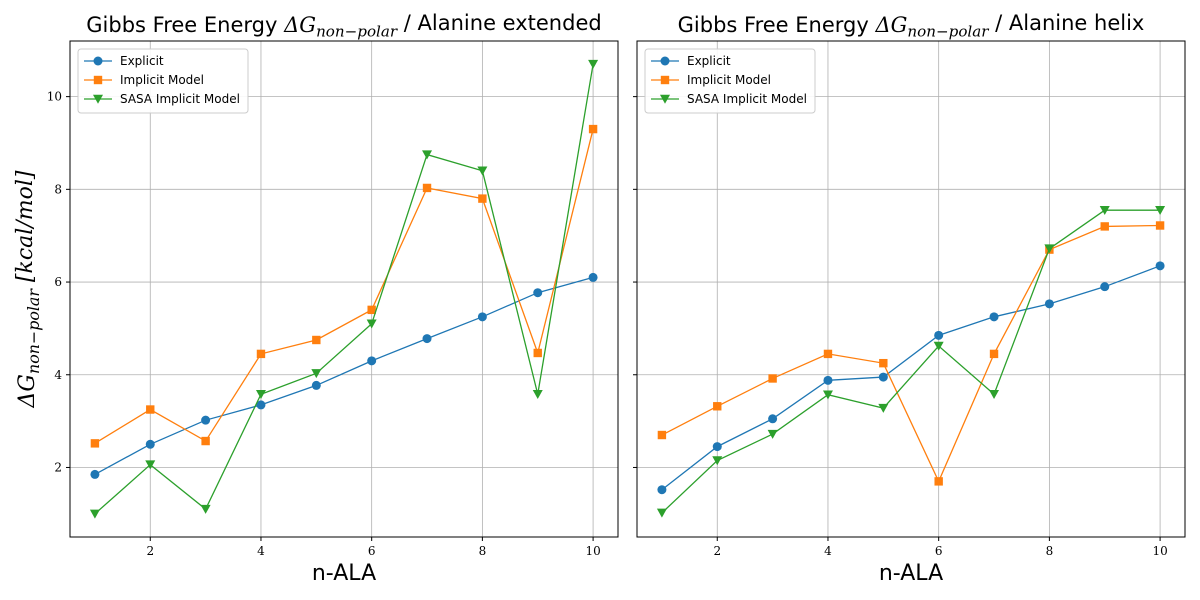 The image size is (1200, 600). Describe the element at coordinates (58, 467) in the screenshot. I see `y-tick-label: 2` at that location.